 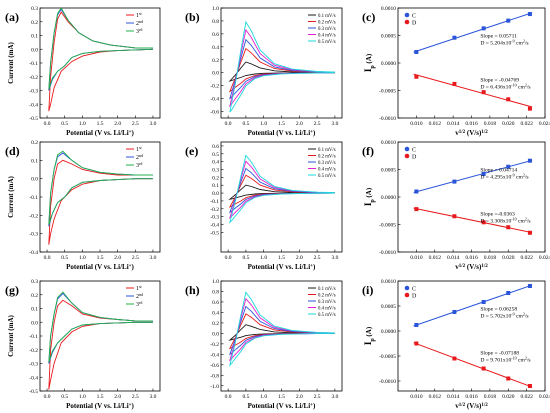 What do you see at coordinates (215, 313) in the screenshot?
I see `y-tick-label: 0.4` at bounding box center [215, 313].